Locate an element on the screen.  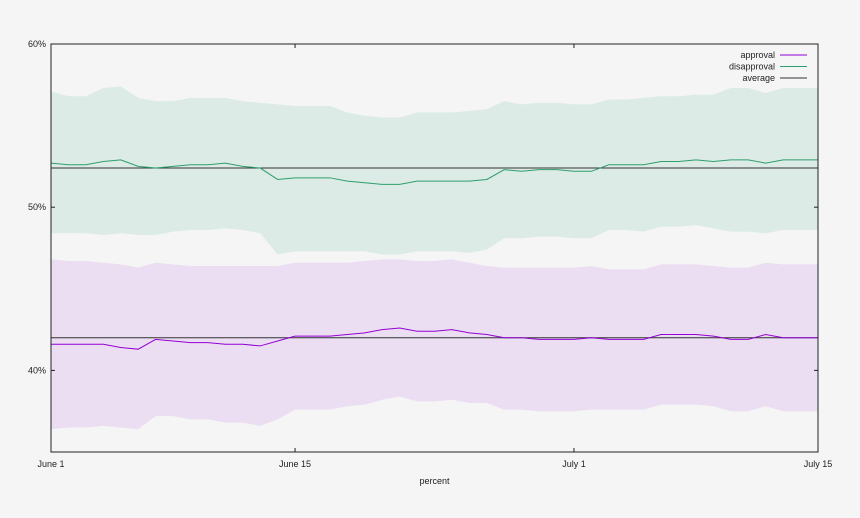
disapproval-line is located at coordinates (434, 172).